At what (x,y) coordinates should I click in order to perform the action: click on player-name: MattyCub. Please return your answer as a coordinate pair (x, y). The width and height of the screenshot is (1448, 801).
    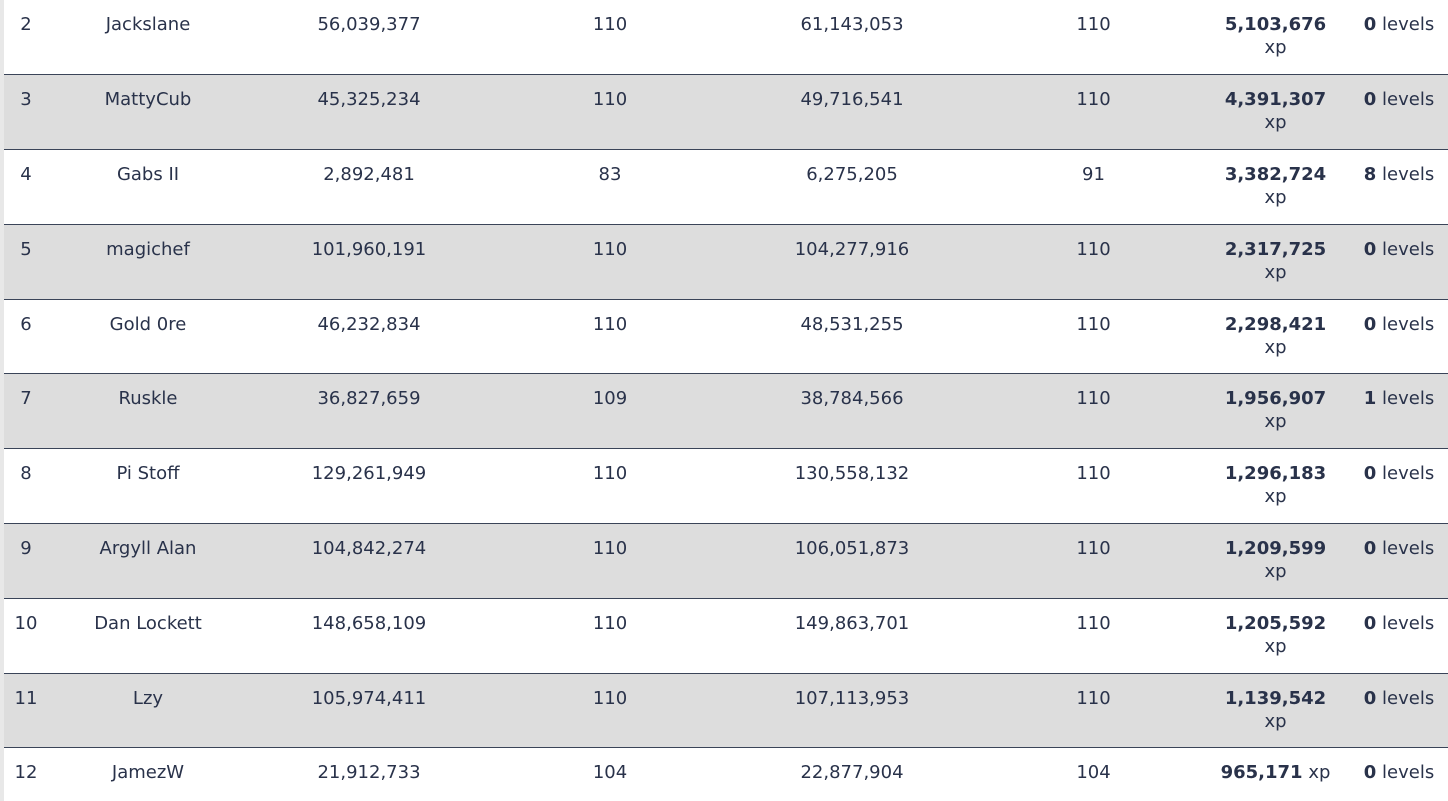
    Looking at the image, I should click on (148, 112).